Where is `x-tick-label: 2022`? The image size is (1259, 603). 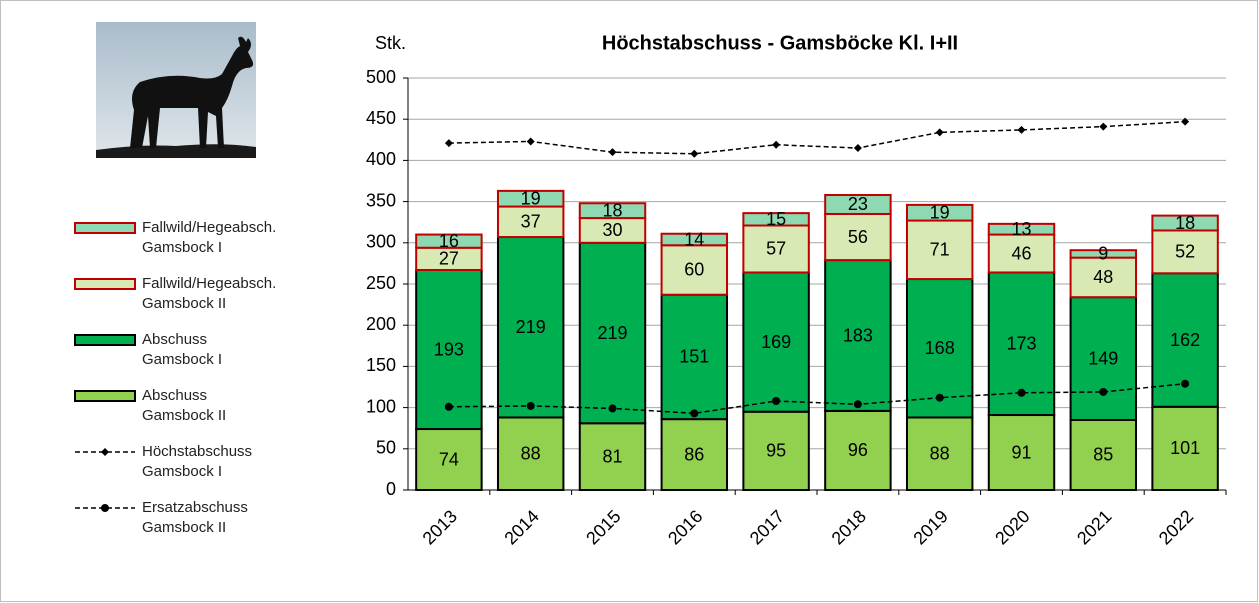 x-tick-label: 2022 is located at coordinates (1176, 527).